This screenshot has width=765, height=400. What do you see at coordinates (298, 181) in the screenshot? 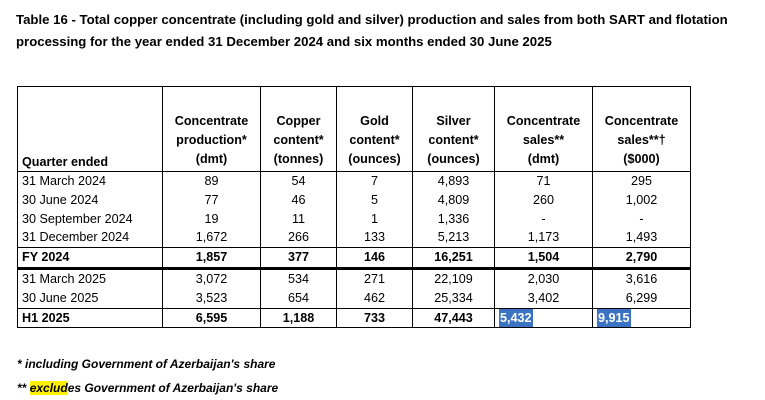
I see `cell-copper: 54` at bounding box center [298, 181].